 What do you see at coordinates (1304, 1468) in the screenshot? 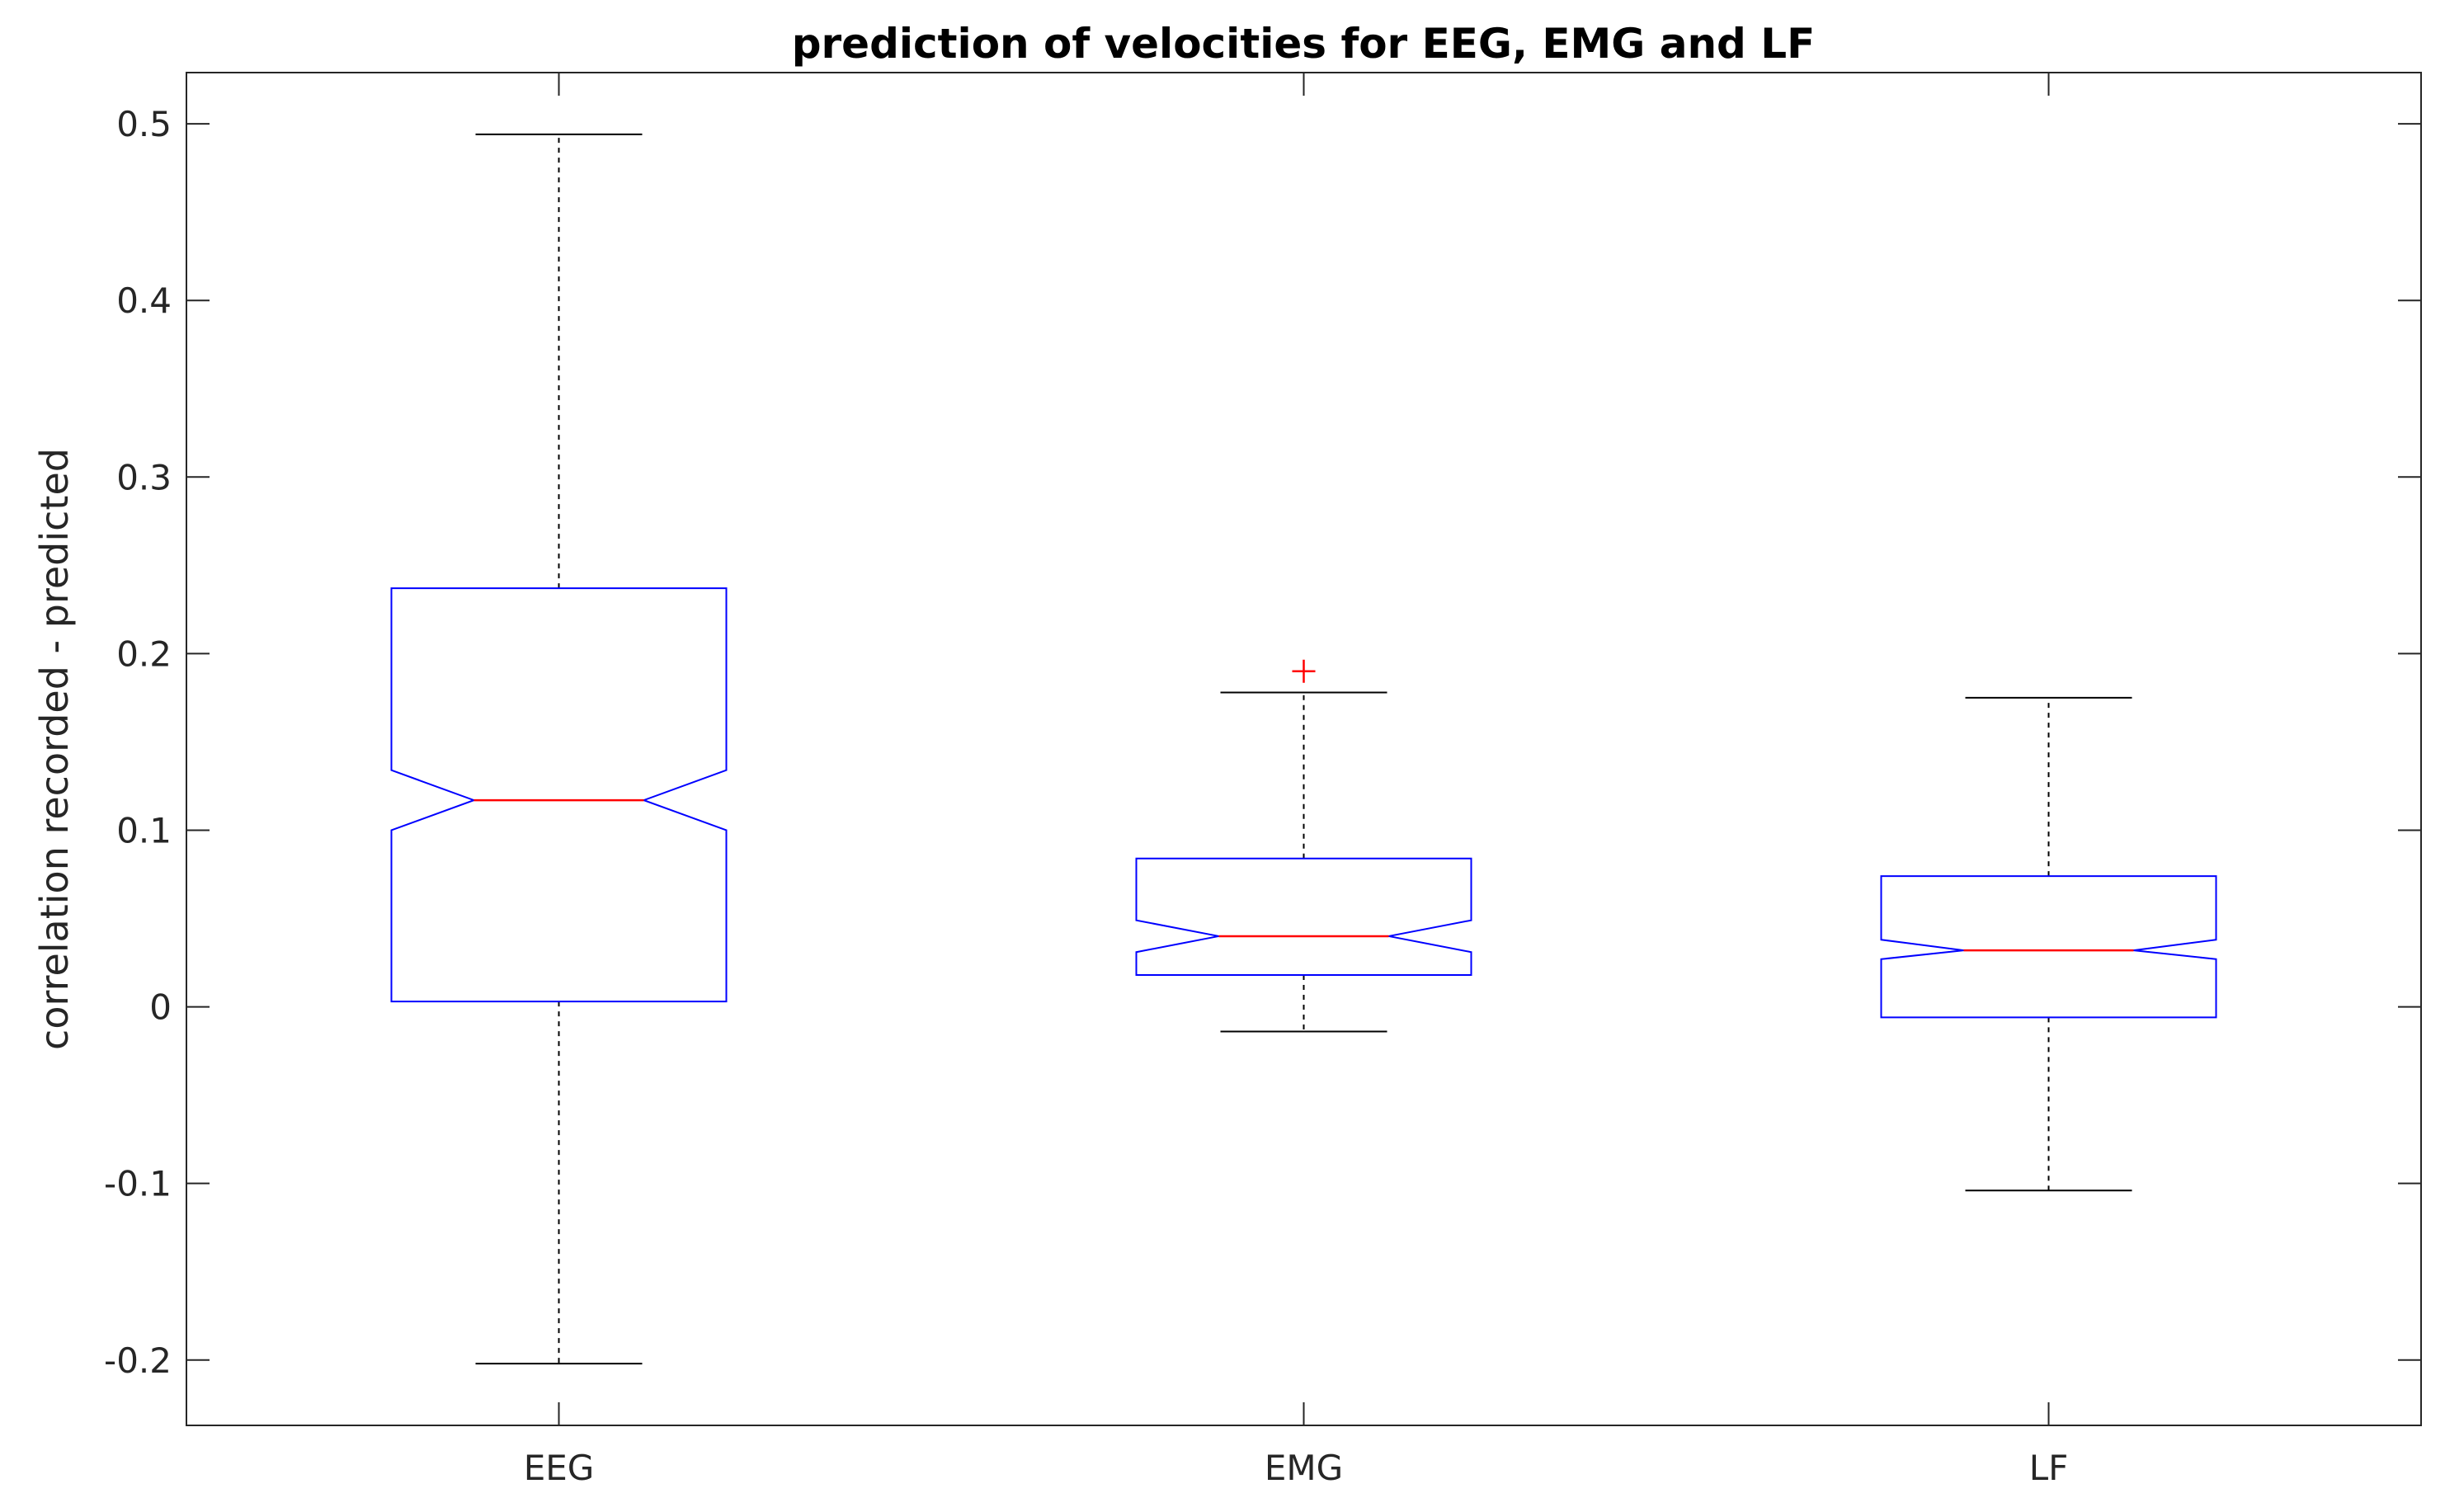
I see `x-tick-label: EMG` at bounding box center [1304, 1468].